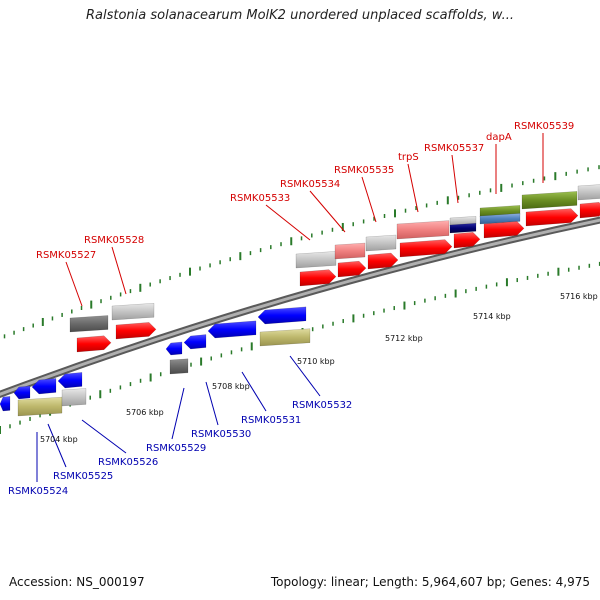 Image resolution: width=600 pixels, height=600 pixels. What do you see at coordinates (316, 361) in the screenshot?
I see `scale-label: 5710 kbp` at bounding box center [316, 361].